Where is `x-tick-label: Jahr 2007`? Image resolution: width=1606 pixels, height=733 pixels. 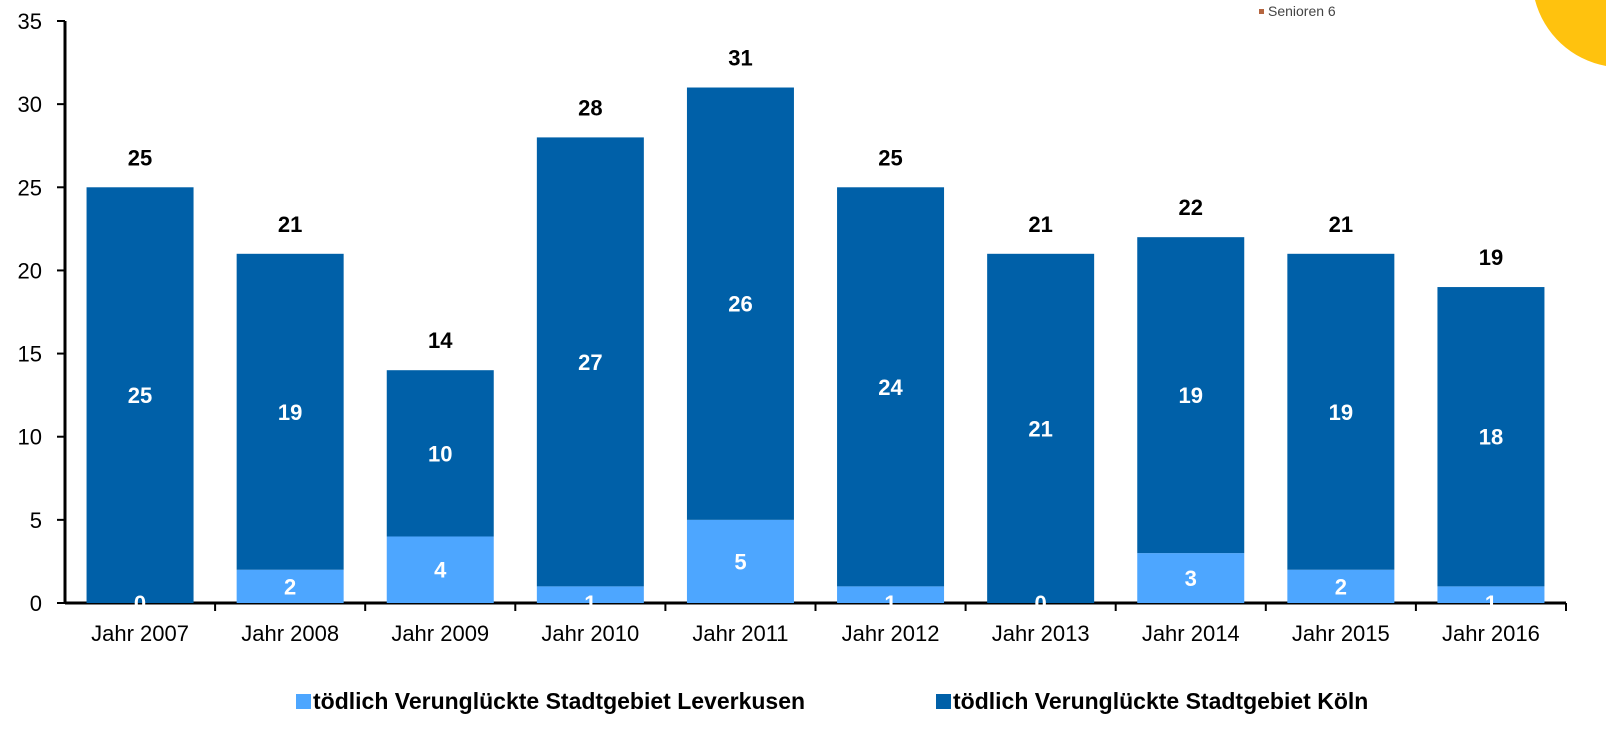
x-tick-label: Jahr 2007 is located at coordinates (140, 633).